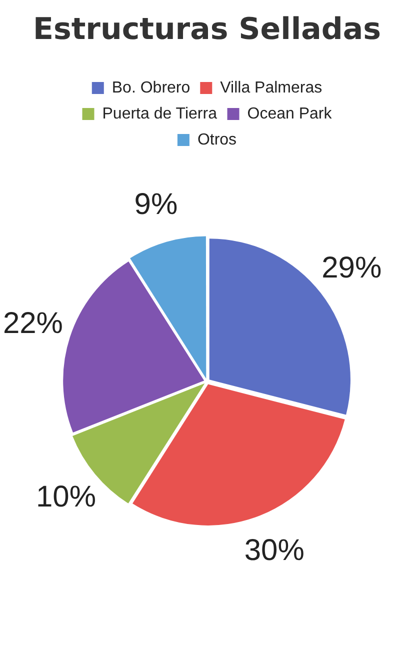 The image size is (414, 660). I want to click on legend-label: Villa Palmeras, so click(271, 87).